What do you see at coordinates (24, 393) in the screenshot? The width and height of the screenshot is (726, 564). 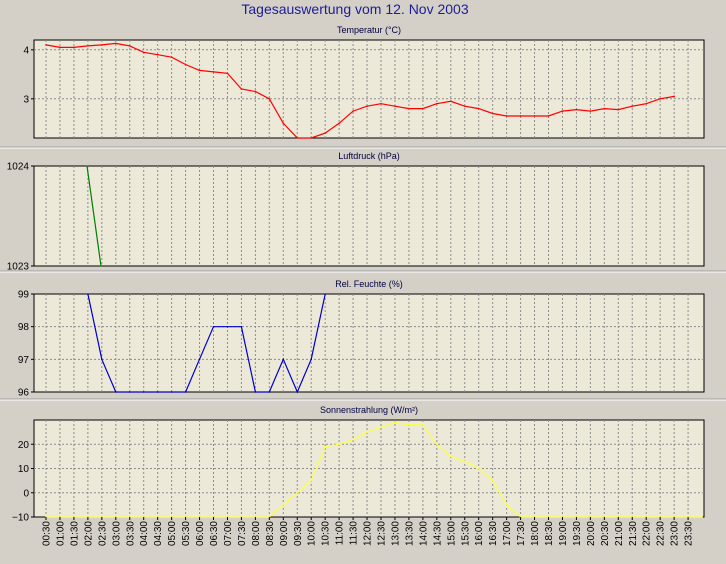 I see `y-tick-label: 96` at bounding box center [24, 393].